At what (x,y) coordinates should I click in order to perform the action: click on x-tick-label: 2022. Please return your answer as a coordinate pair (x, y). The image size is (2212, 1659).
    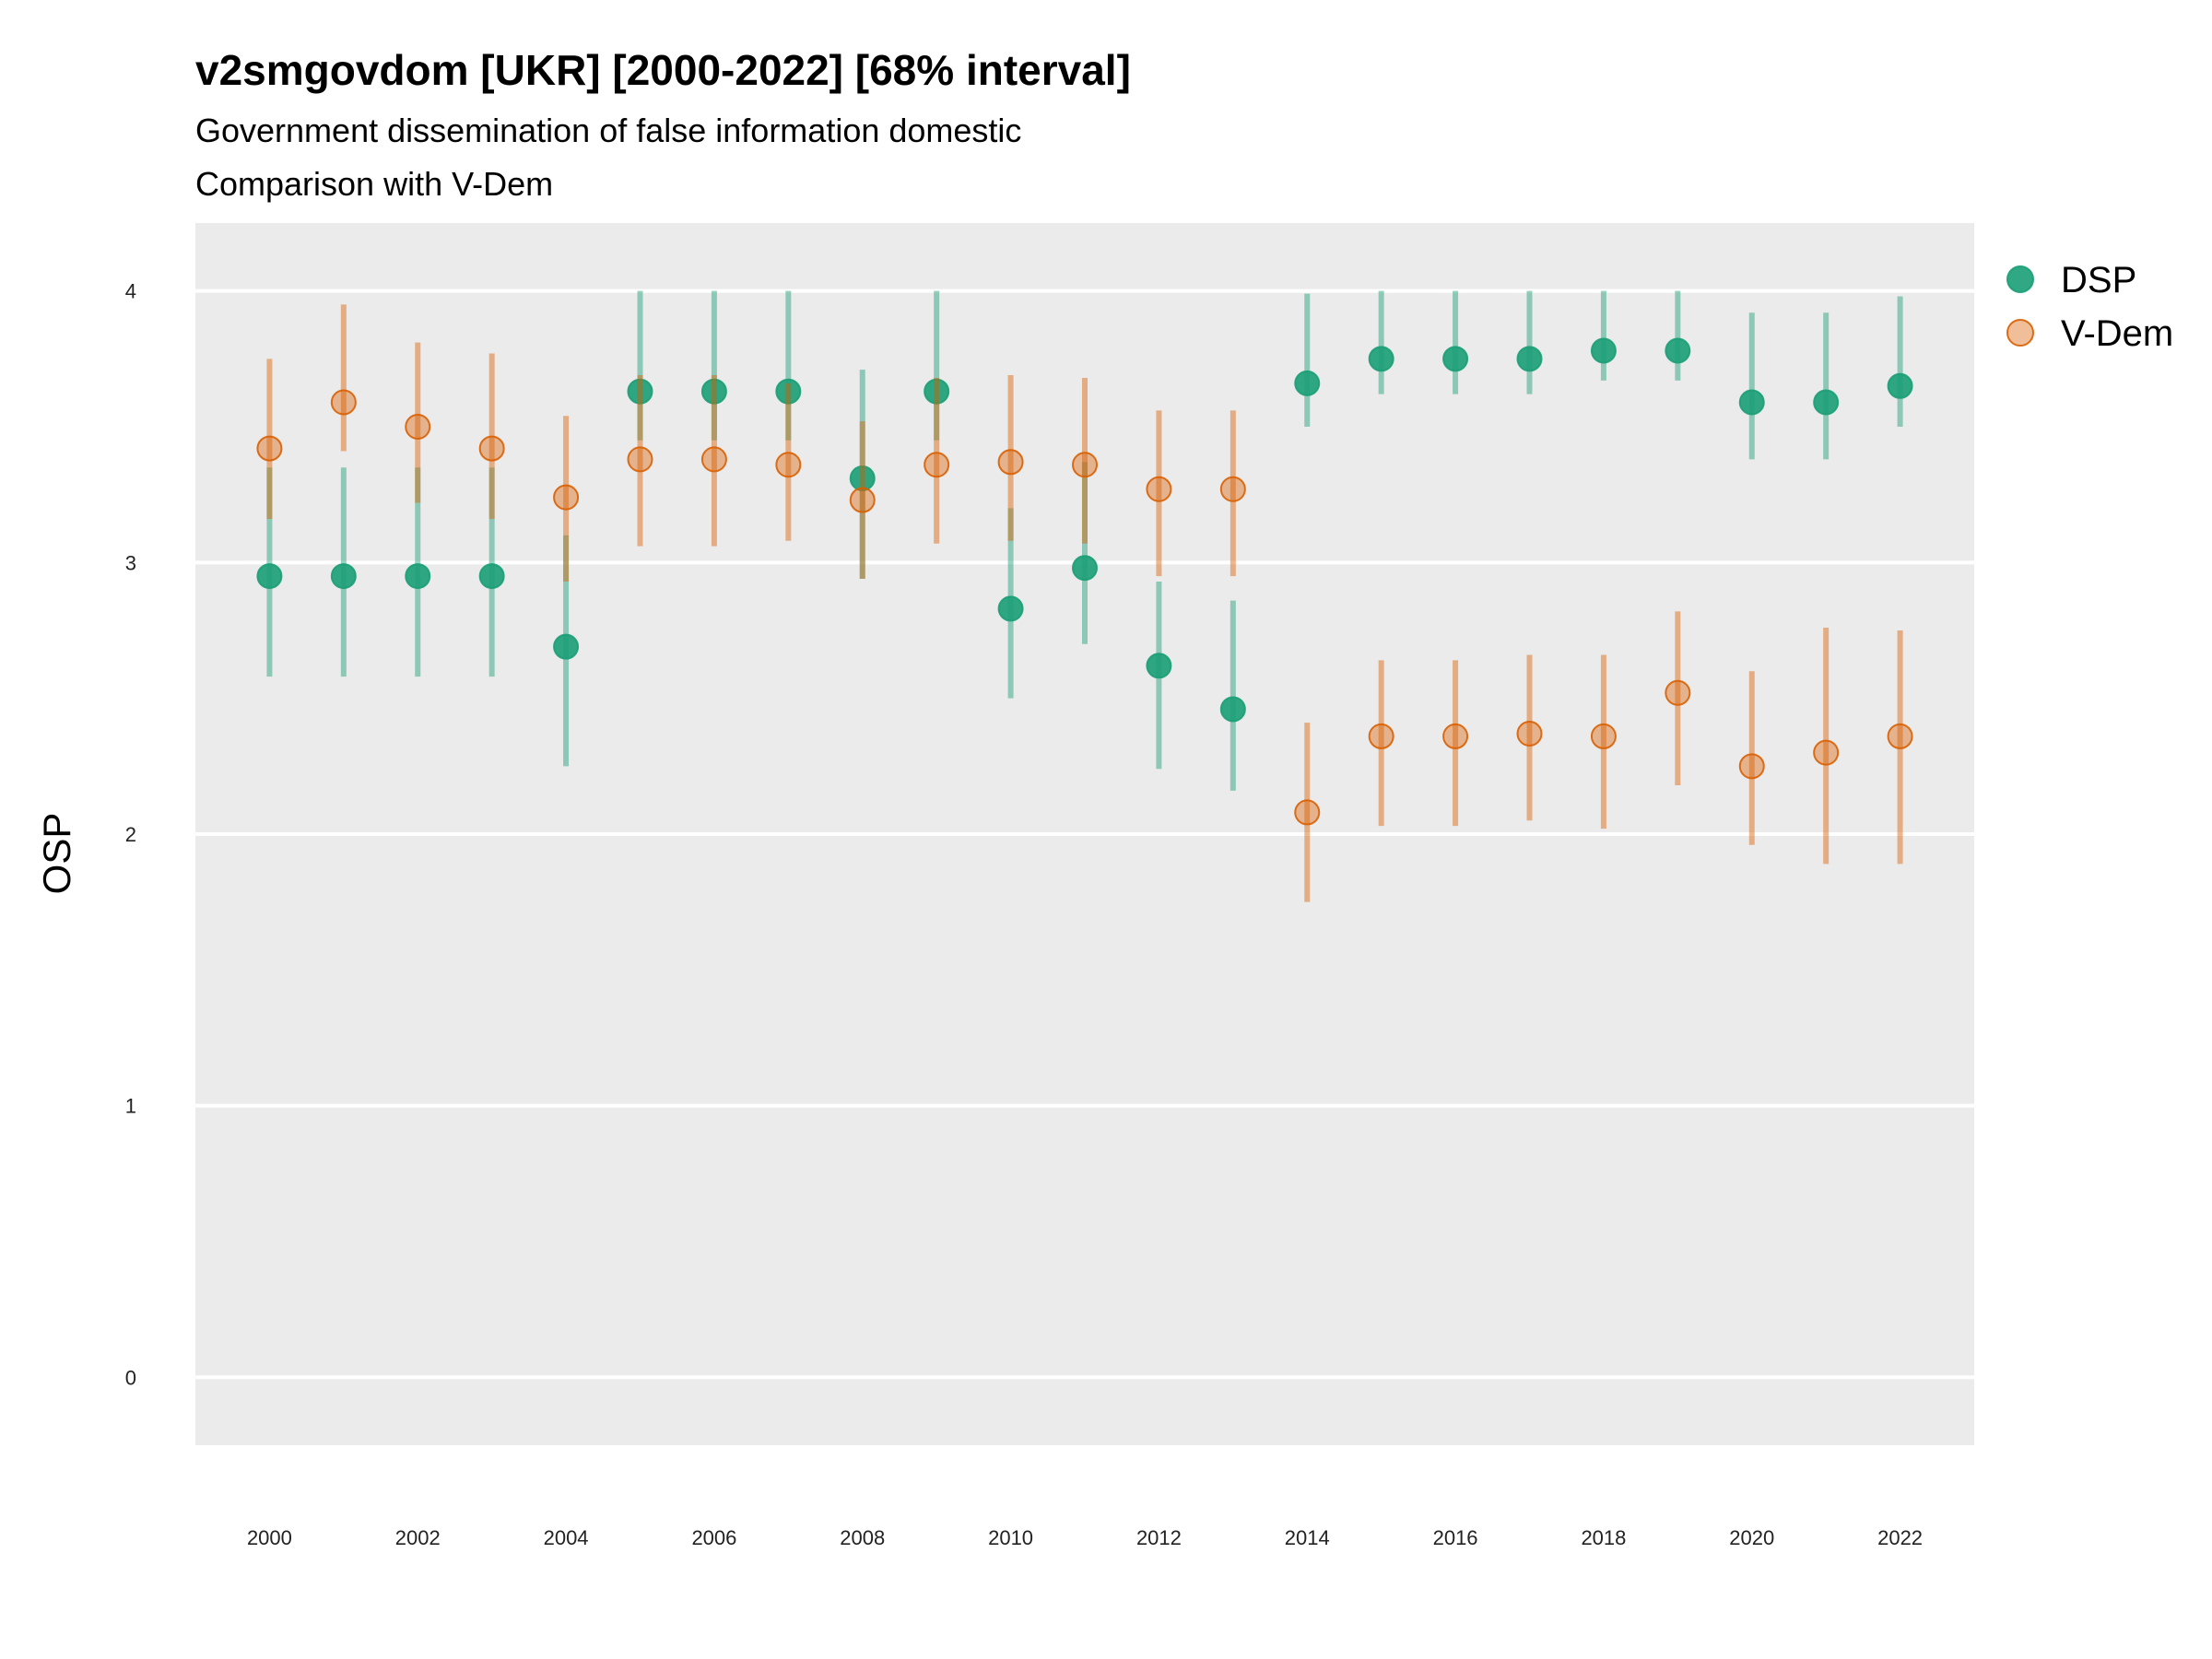
    Looking at the image, I should click on (1900, 1537).